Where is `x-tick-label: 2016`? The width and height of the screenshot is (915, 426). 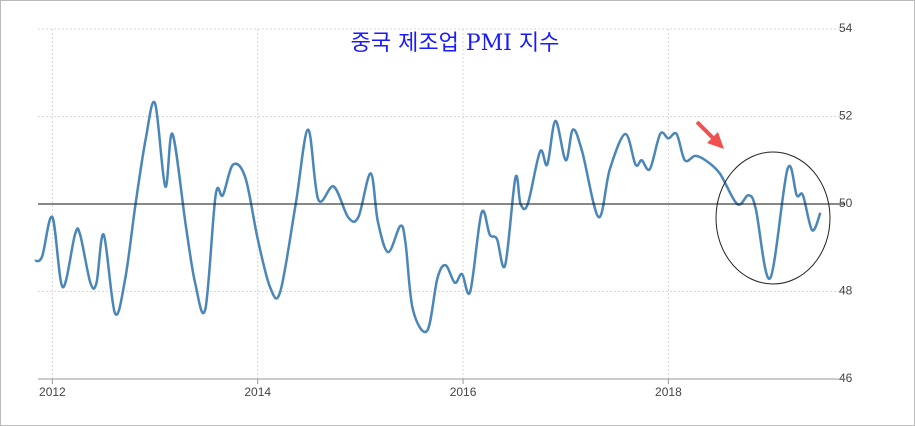
x-tick-label: 2016 is located at coordinates (463, 392).